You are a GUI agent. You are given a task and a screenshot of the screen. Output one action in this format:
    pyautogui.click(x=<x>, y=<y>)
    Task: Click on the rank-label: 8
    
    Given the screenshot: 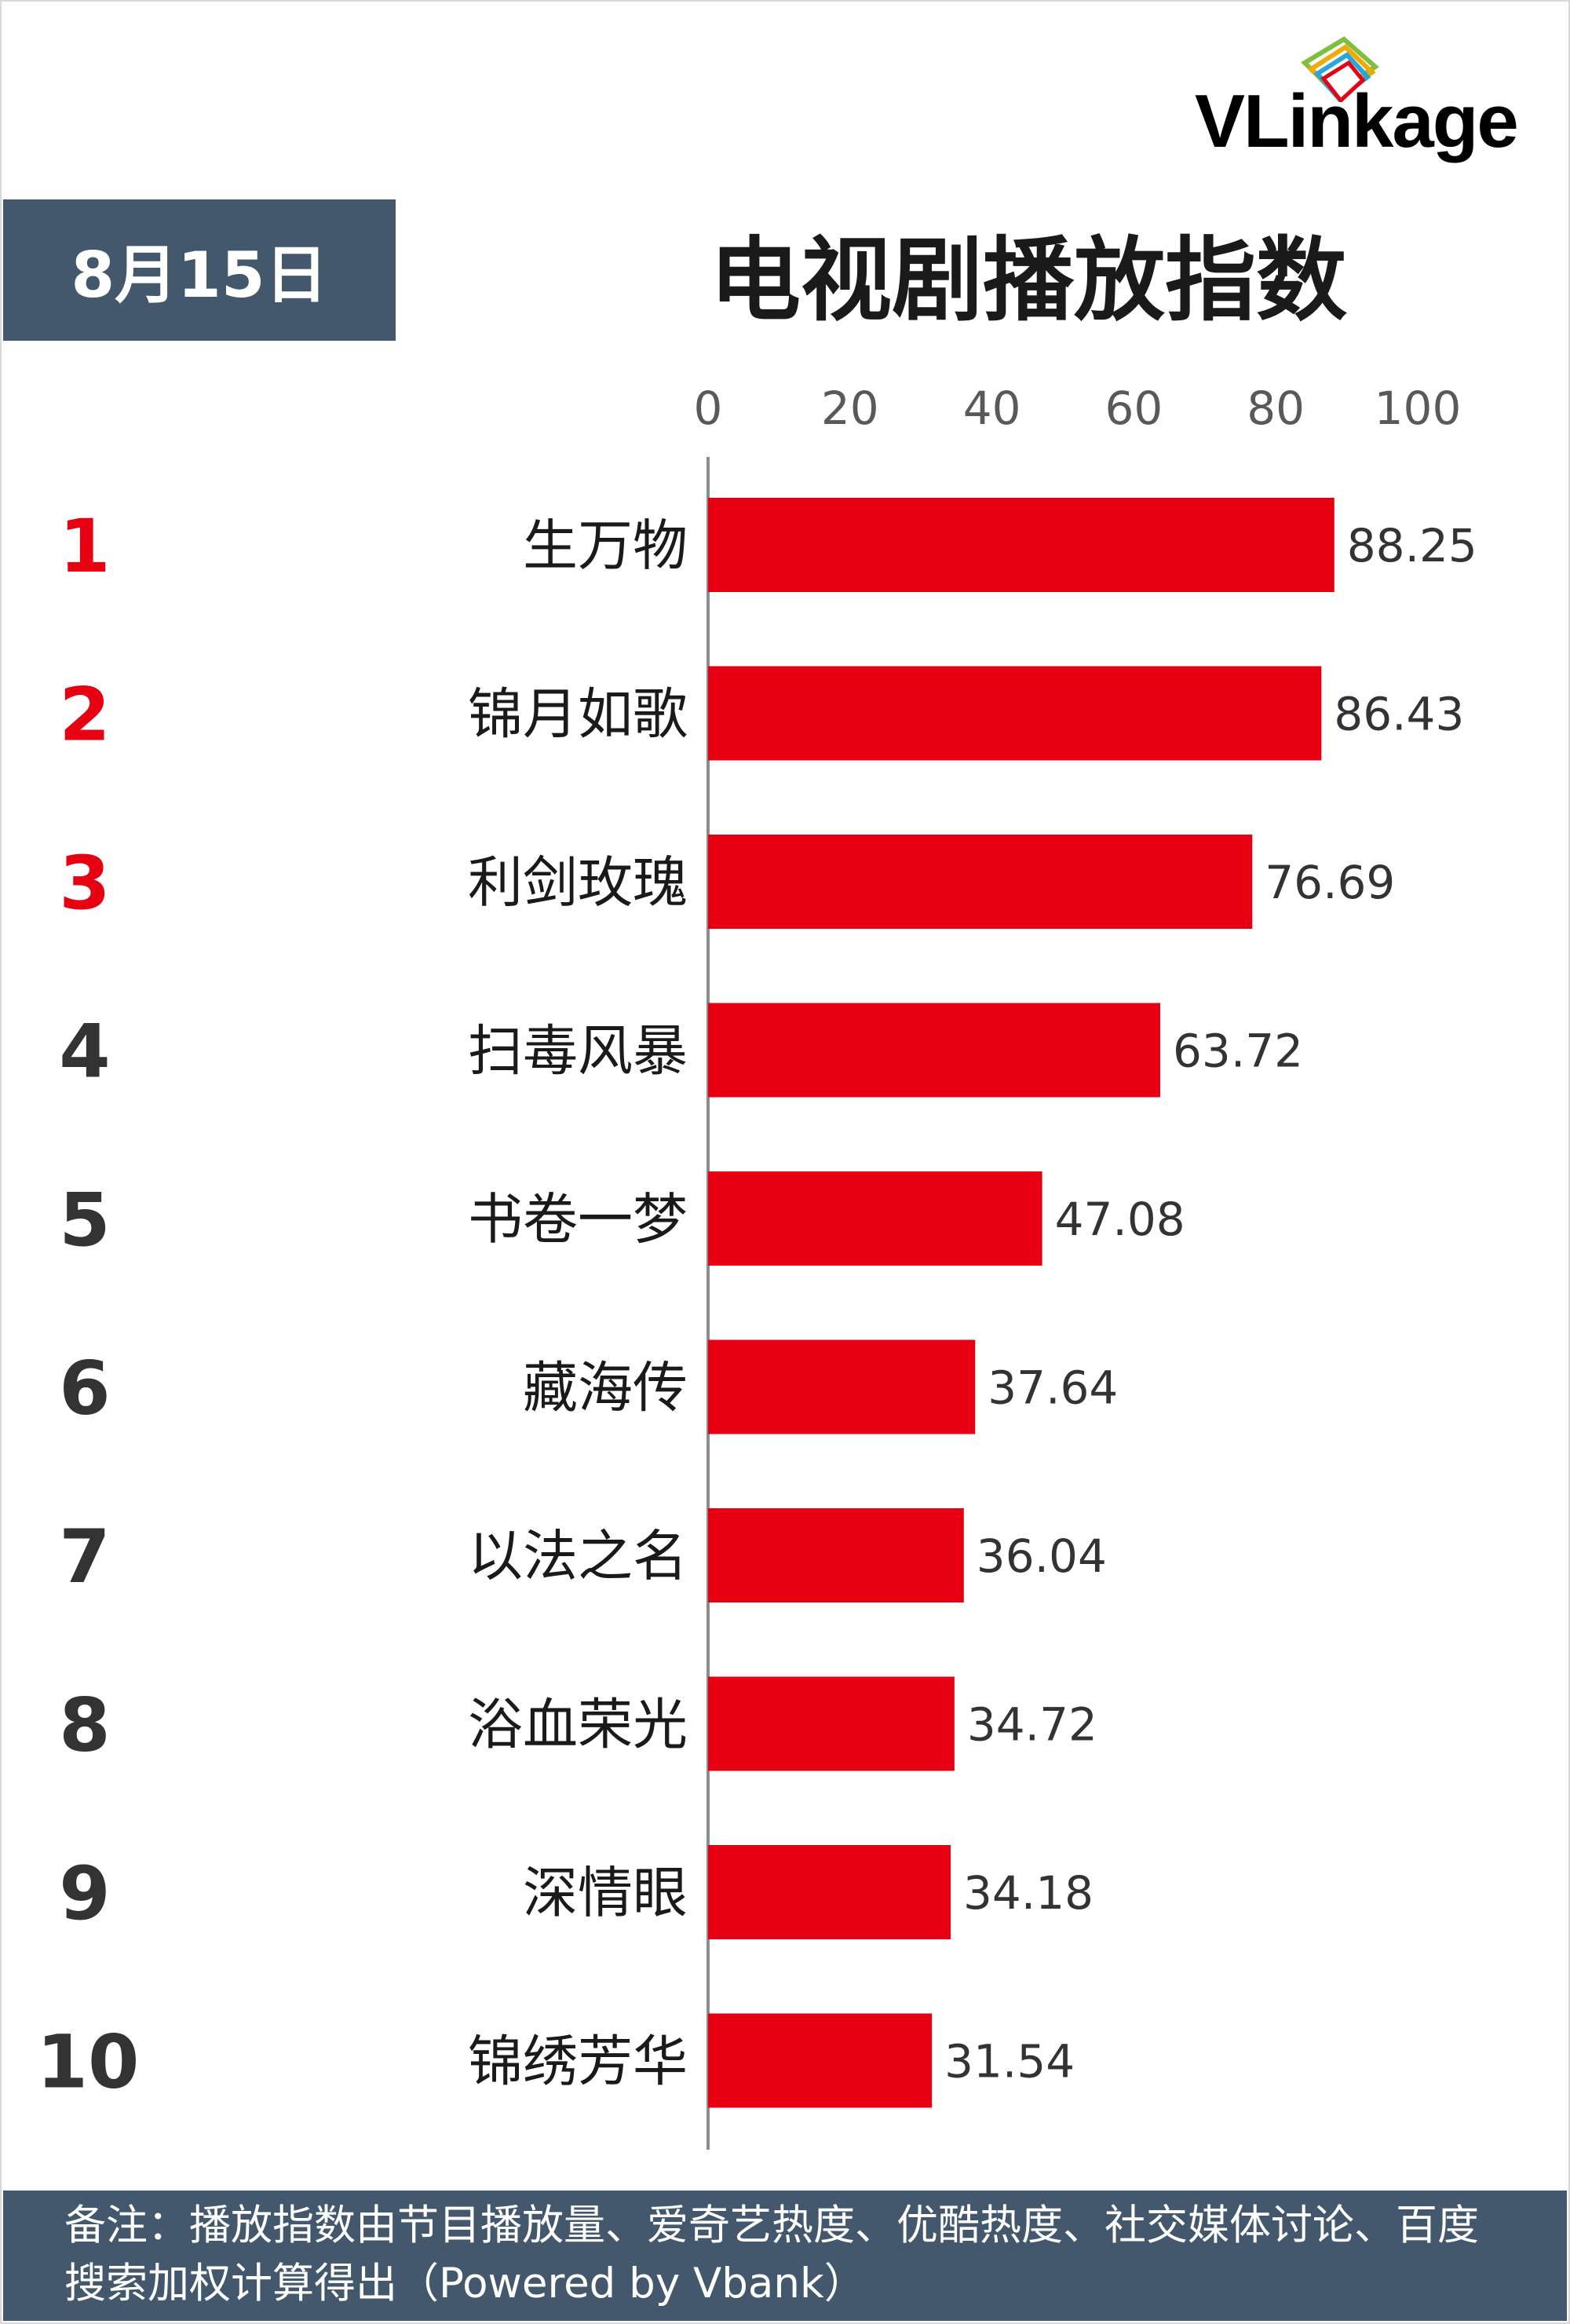 What is the action you would take?
    pyautogui.click(x=84, y=1726)
    